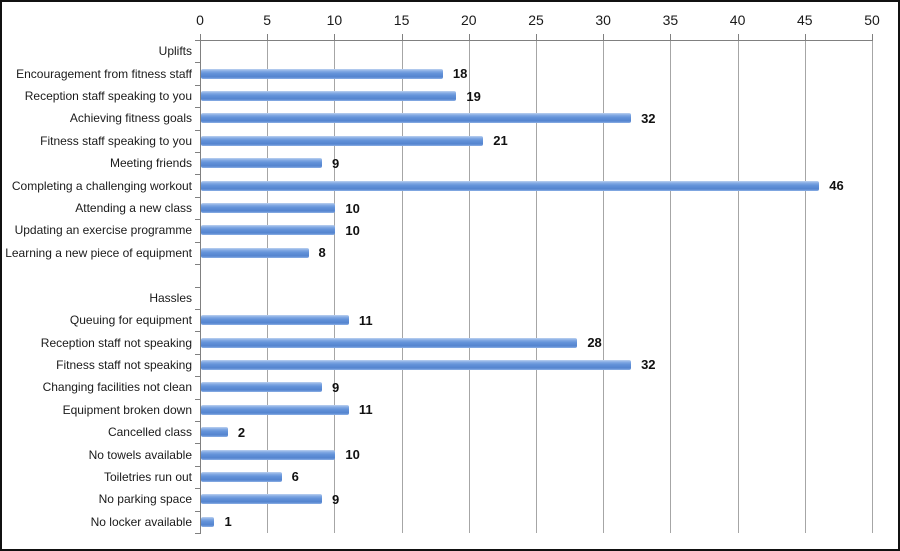 This screenshot has width=900, height=551. Describe the element at coordinates (141, 521) in the screenshot. I see `category-label: No locker available` at that location.